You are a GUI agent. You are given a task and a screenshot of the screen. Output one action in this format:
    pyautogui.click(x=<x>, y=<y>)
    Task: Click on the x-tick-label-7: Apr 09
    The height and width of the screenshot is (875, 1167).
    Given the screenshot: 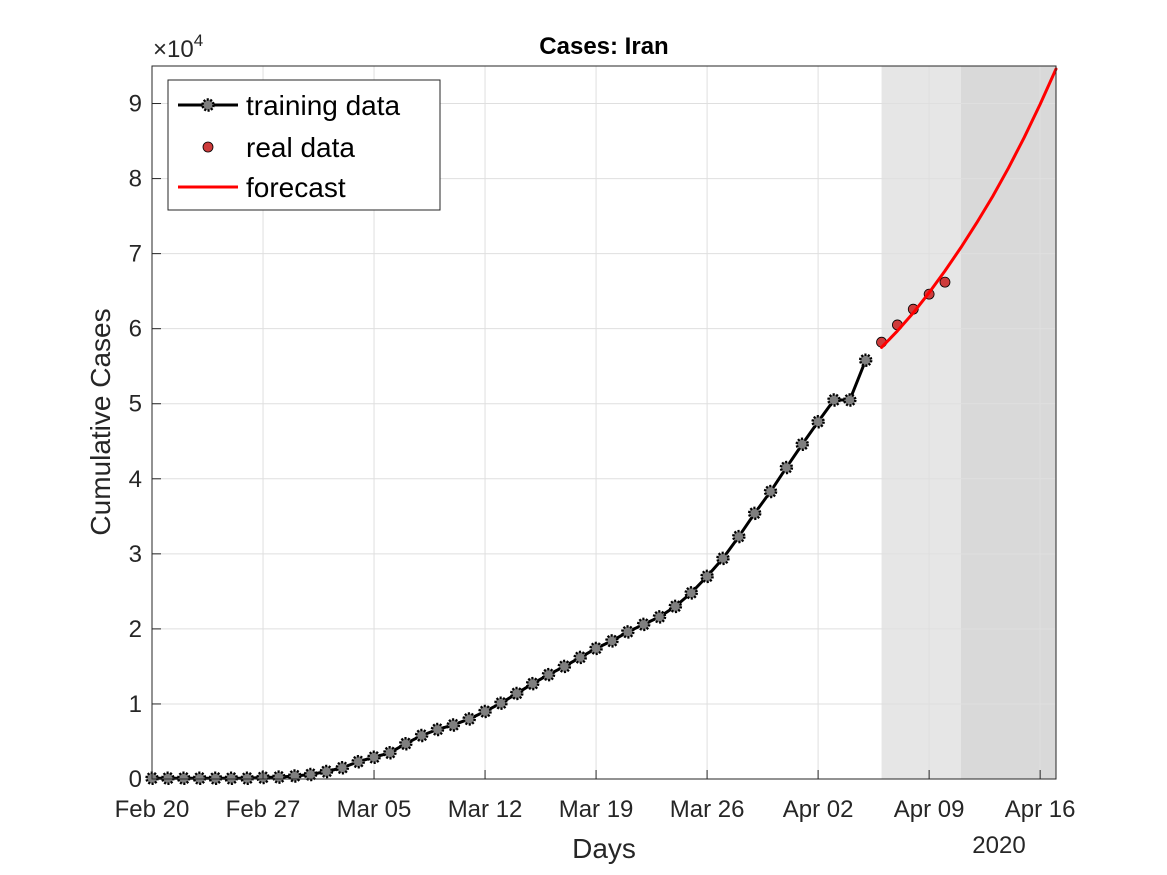 What is the action you would take?
    pyautogui.click(x=929, y=809)
    